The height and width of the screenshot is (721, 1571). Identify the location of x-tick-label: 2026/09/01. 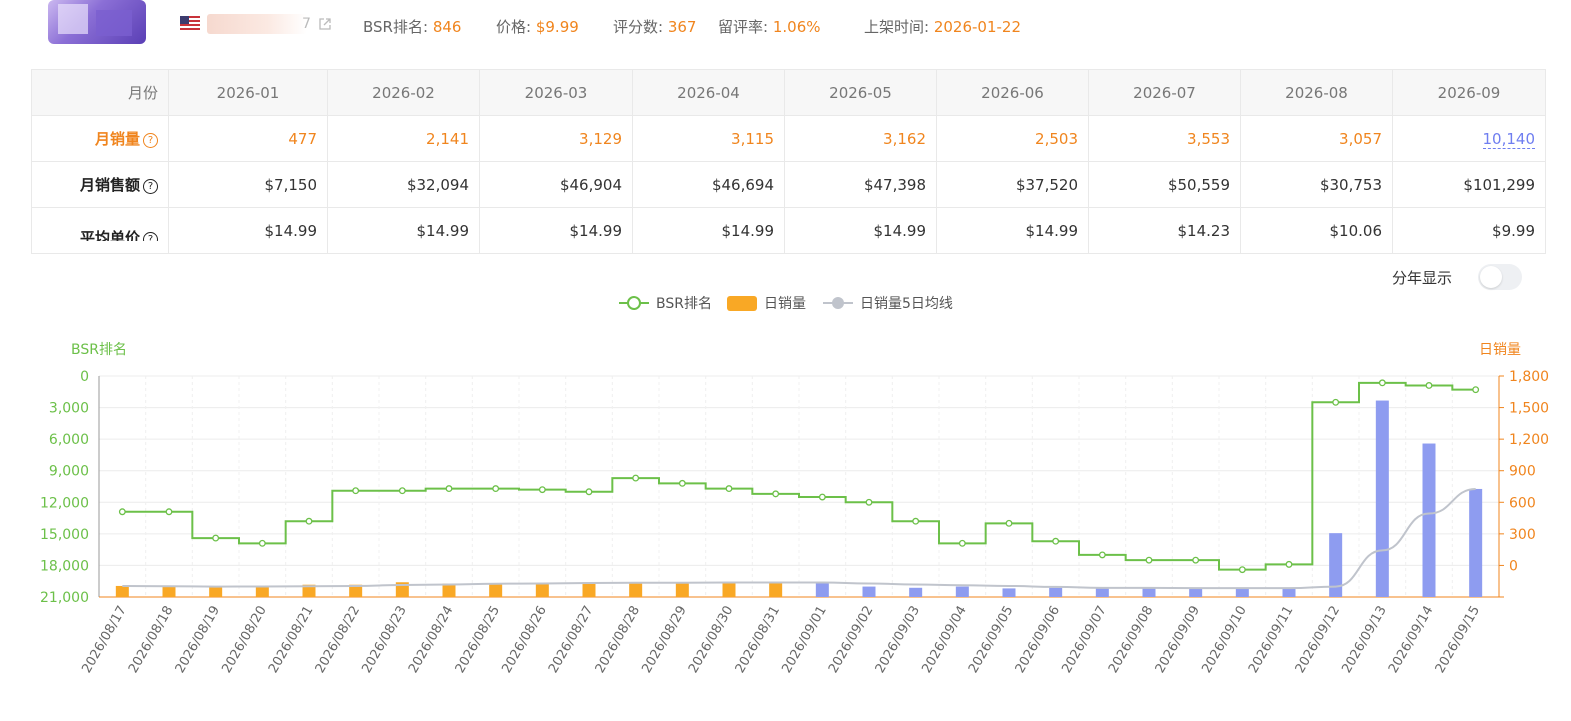
(804, 640).